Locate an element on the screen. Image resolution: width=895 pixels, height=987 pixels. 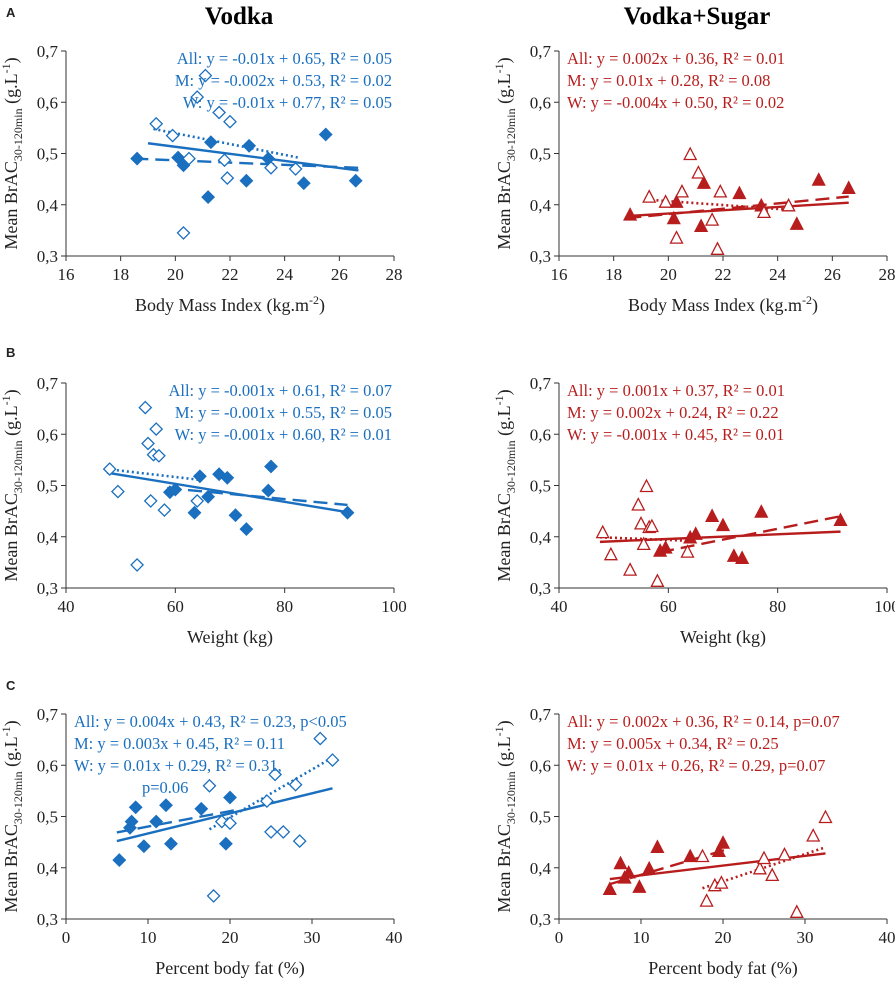
regression-equation: M: y = 0.003x + 0.45, R² = 0.11 is located at coordinates (179, 743).